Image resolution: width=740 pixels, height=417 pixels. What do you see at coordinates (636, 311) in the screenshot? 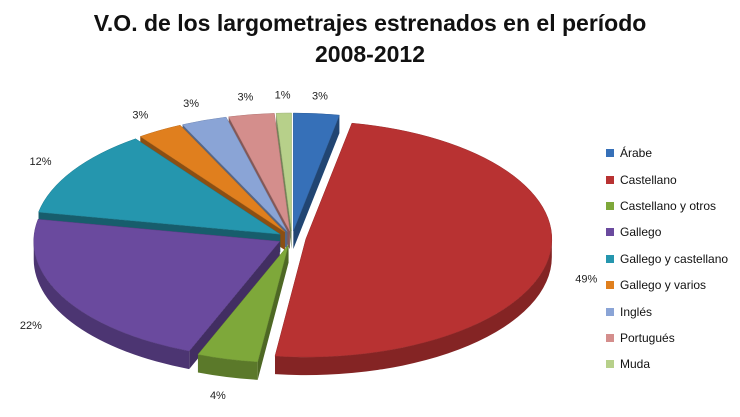
I see `legend-label: Inglés` at bounding box center [636, 311].